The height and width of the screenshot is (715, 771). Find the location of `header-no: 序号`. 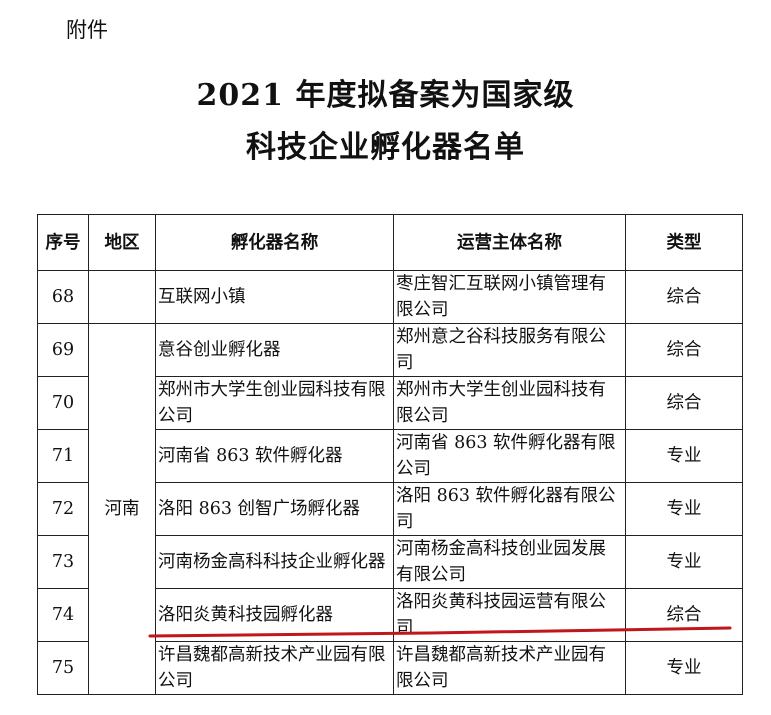

header-no: 序号 is located at coordinates (63, 242).